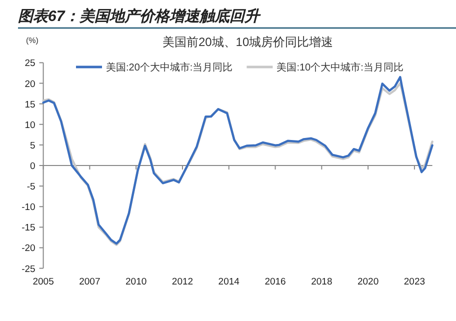 Image resolution: width=456 pixels, height=321 pixels. I want to click on y-tick-label: 5, so click(33, 146).